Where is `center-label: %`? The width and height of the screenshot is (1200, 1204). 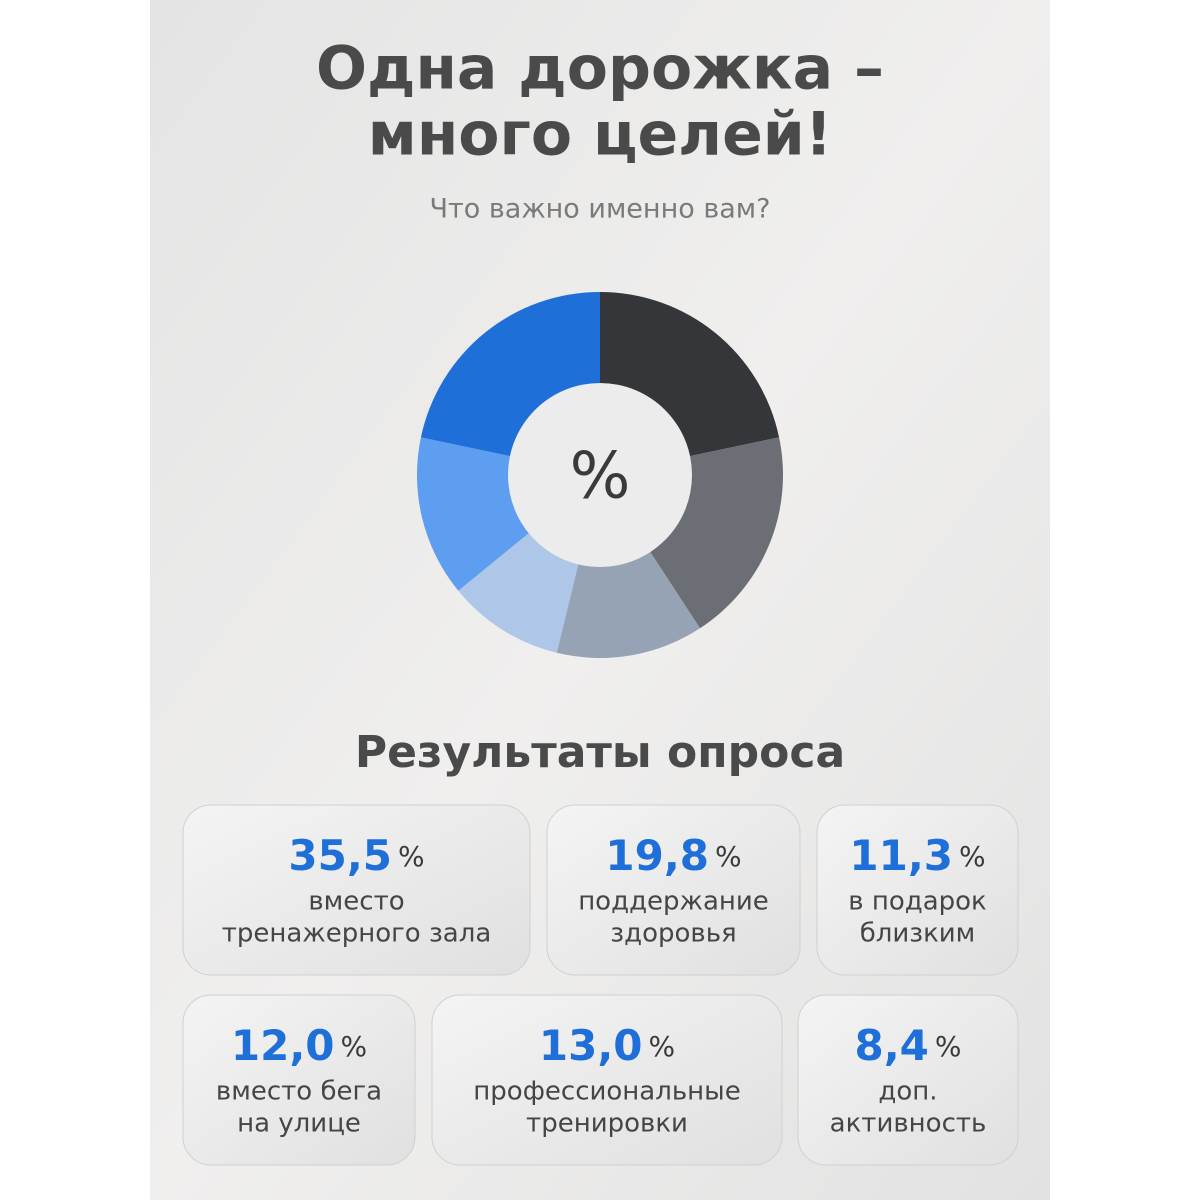 center-label: % is located at coordinates (600, 477).